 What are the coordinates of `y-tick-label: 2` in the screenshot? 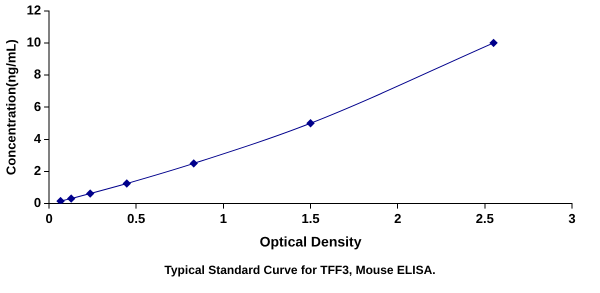 It's located at (38, 170).